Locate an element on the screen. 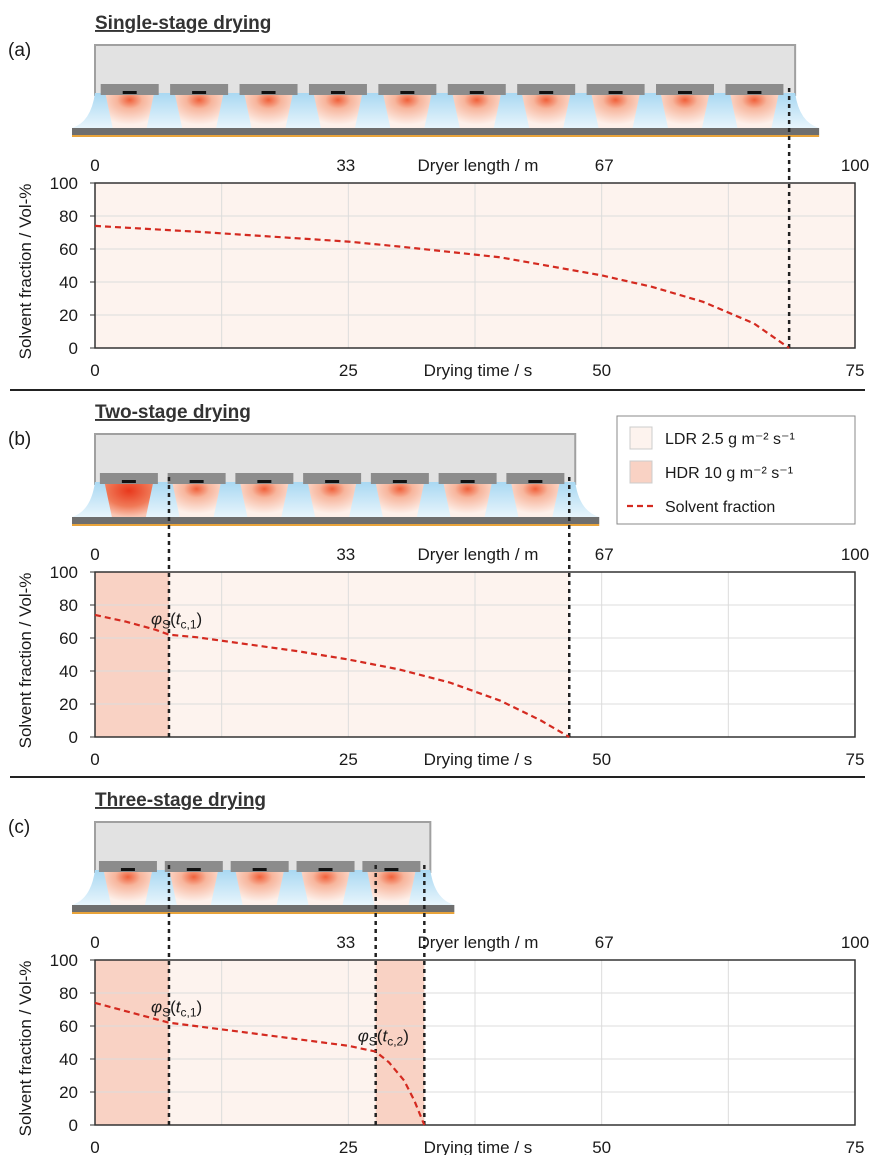  y-tick-label: 20 is located at coordinates (68, 704).